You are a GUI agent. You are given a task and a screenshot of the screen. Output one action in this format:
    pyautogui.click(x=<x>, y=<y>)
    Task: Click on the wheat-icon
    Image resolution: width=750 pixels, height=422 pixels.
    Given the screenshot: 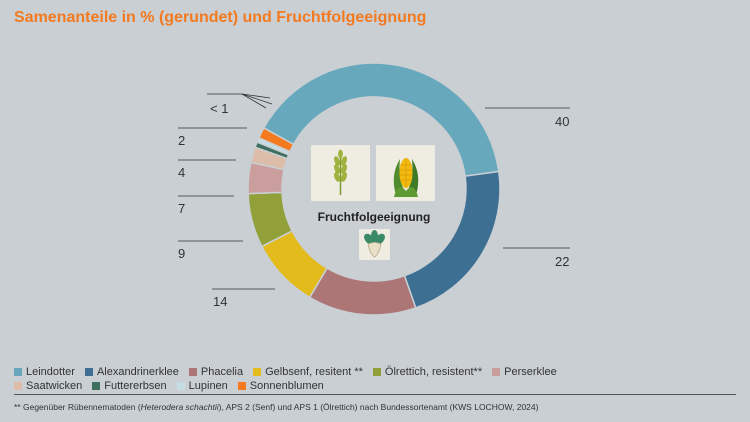 What is the action you would take?
    pyautogui.click(x=340, y=172)
    